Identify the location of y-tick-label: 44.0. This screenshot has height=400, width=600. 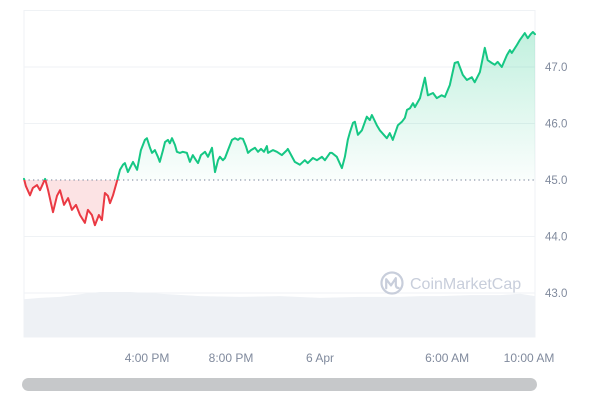
(556, 238).